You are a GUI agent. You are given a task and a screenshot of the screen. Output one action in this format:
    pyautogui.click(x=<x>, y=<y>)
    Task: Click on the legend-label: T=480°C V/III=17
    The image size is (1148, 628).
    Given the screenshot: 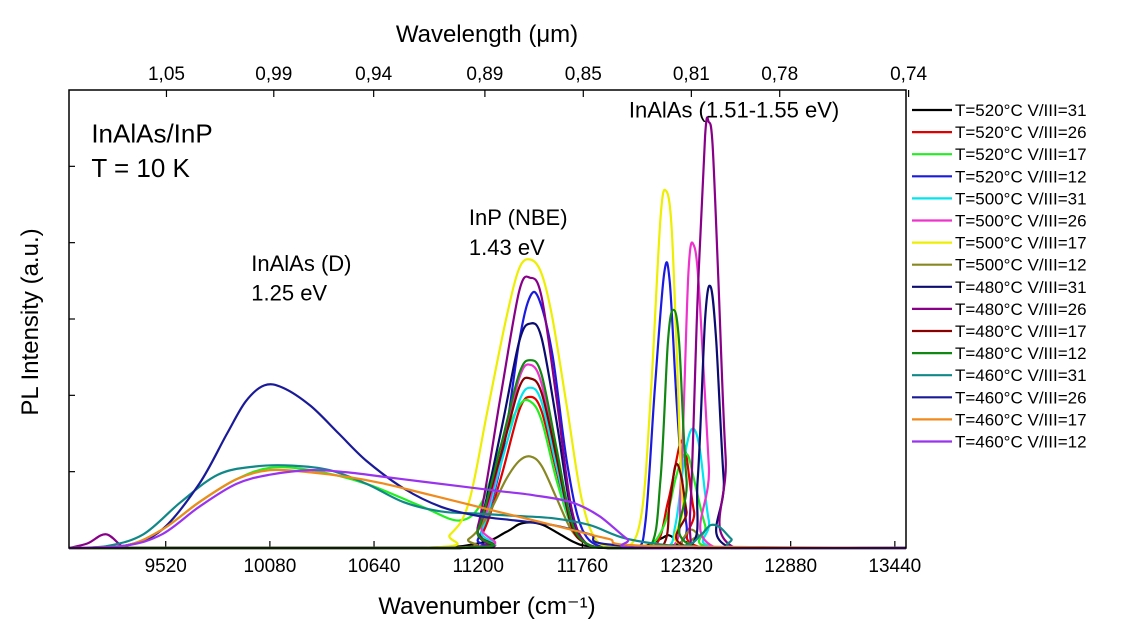 What is the action you would take?
    pyautogui.click(x=1021, y=331)
    